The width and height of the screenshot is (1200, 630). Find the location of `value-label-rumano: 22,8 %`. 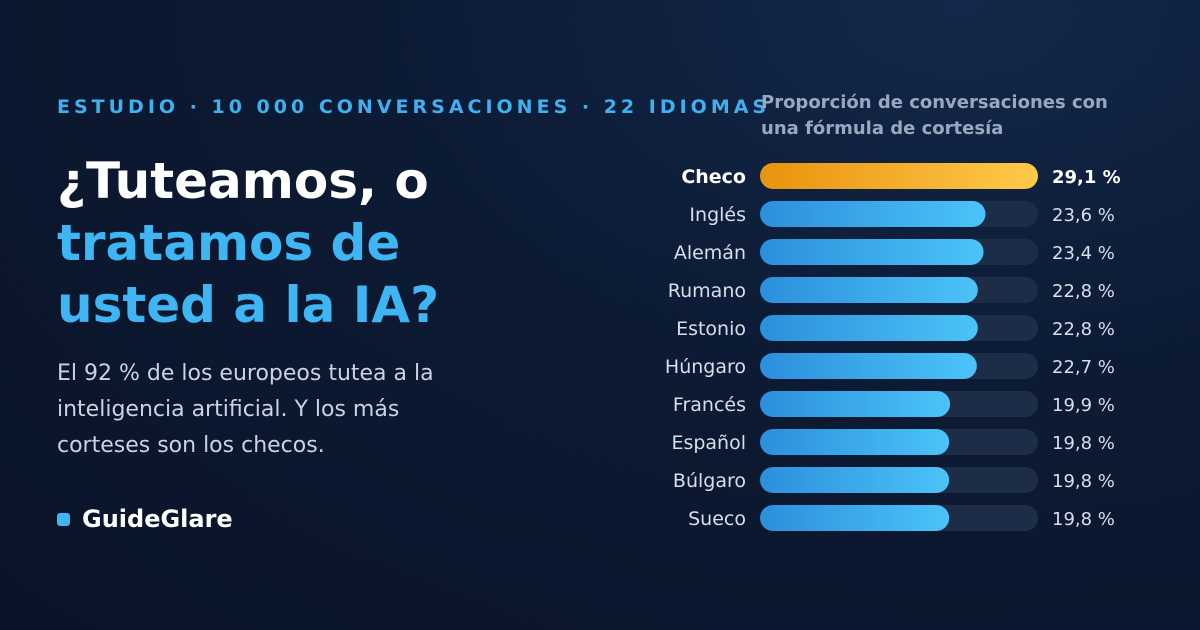

value-label-rumano: 22,8 % is located at coordinates (1083, 291).